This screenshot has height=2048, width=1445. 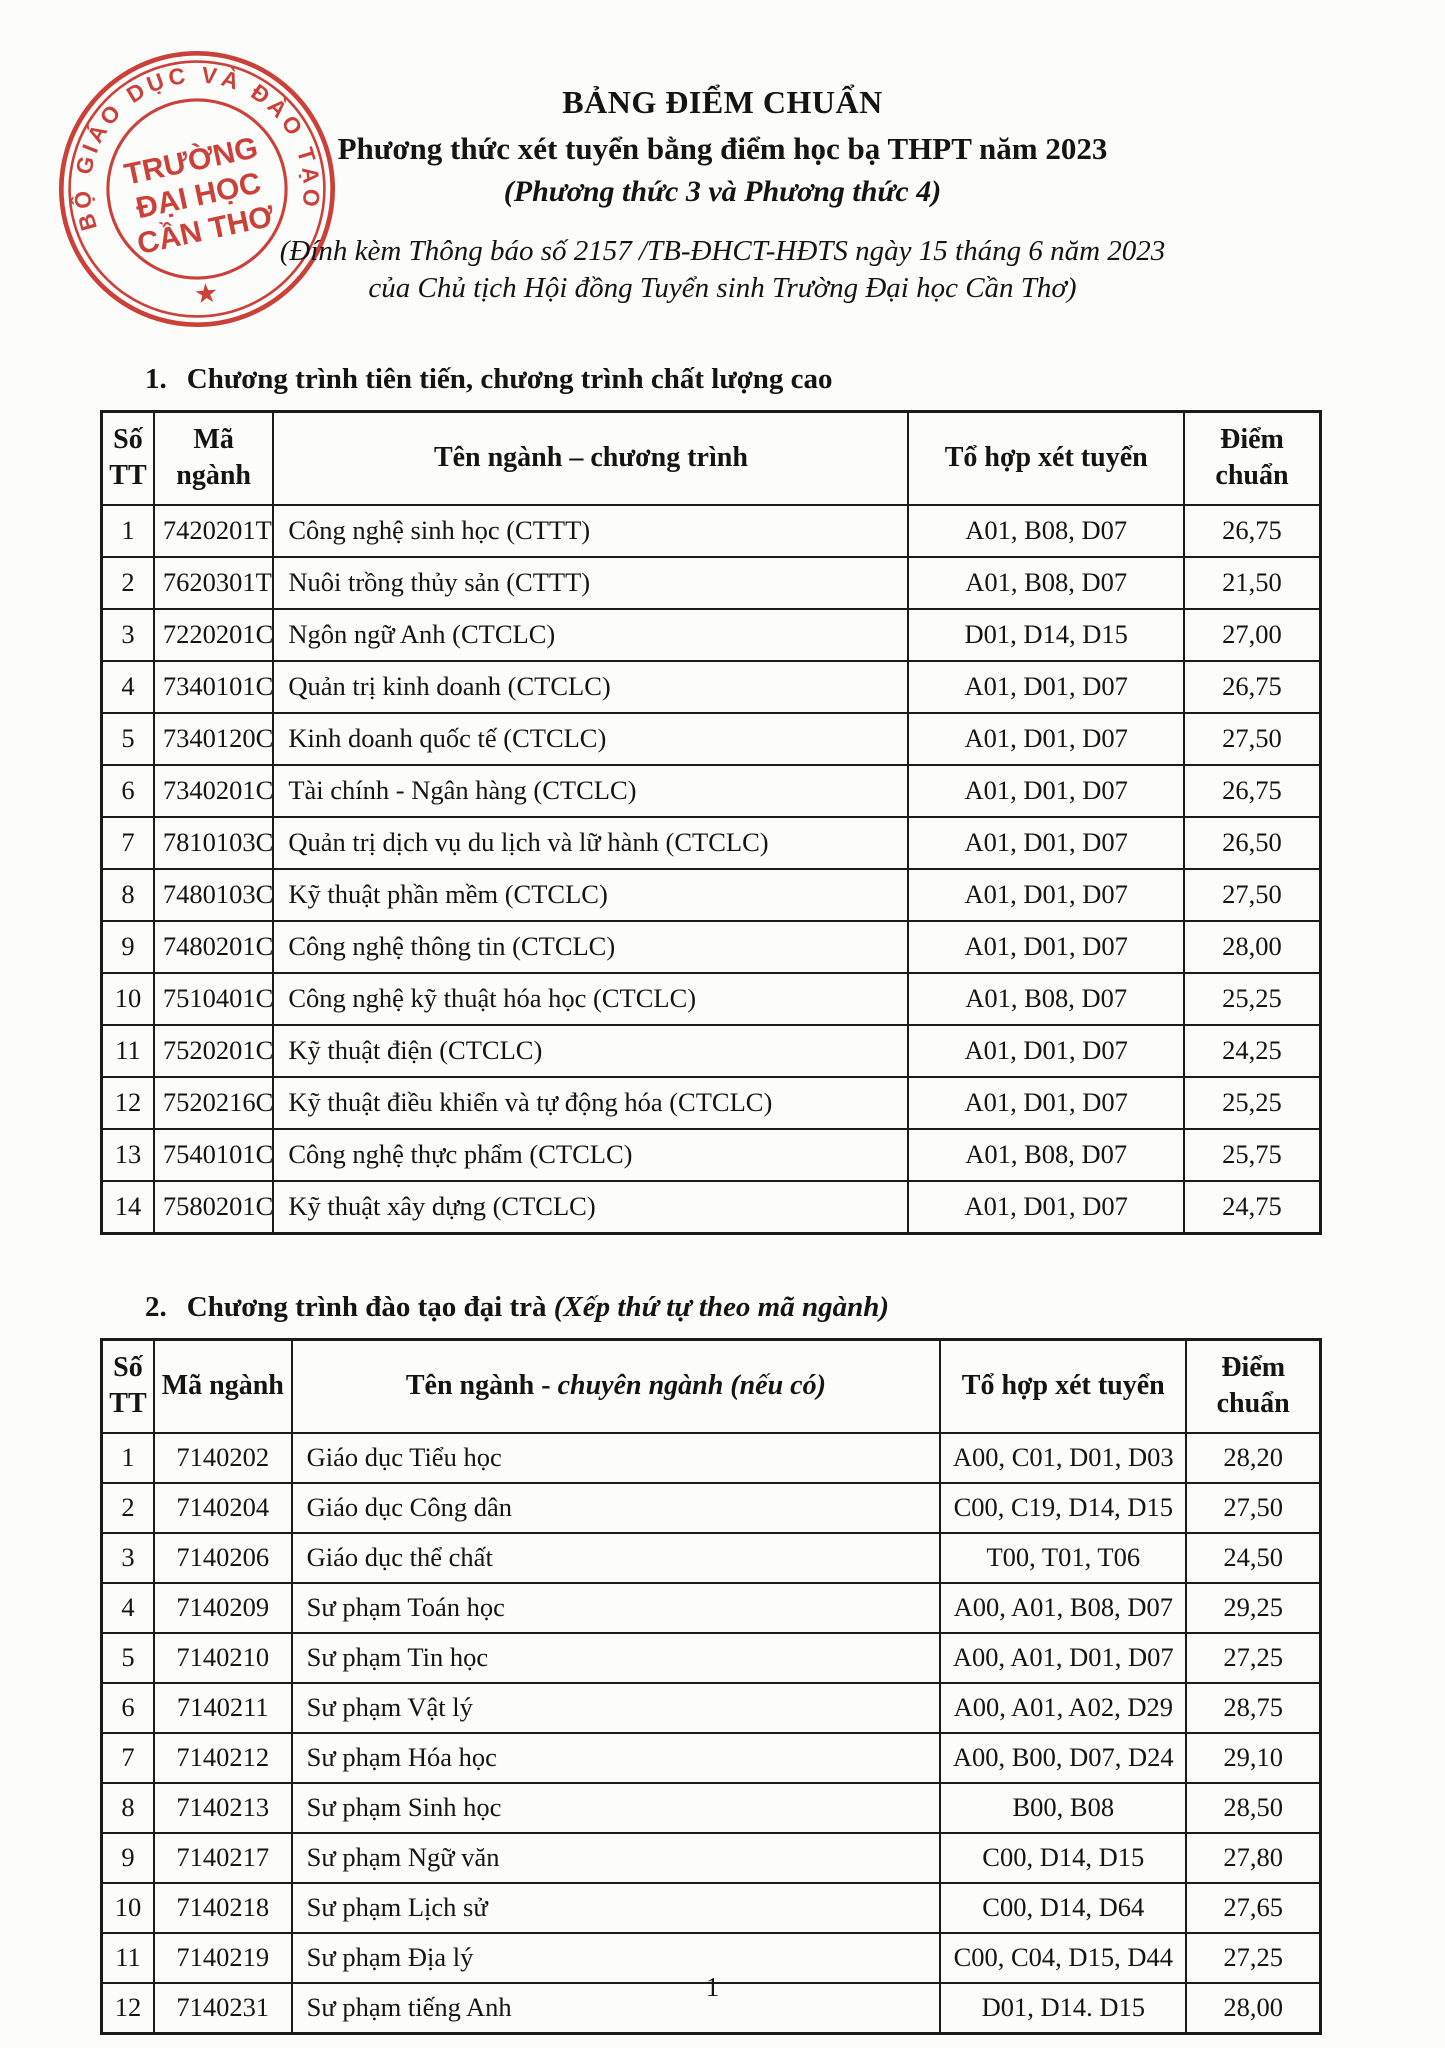 I want to click on cell-ten-nganh: Sư phạm Toán học, so click(x=616, y=1607).